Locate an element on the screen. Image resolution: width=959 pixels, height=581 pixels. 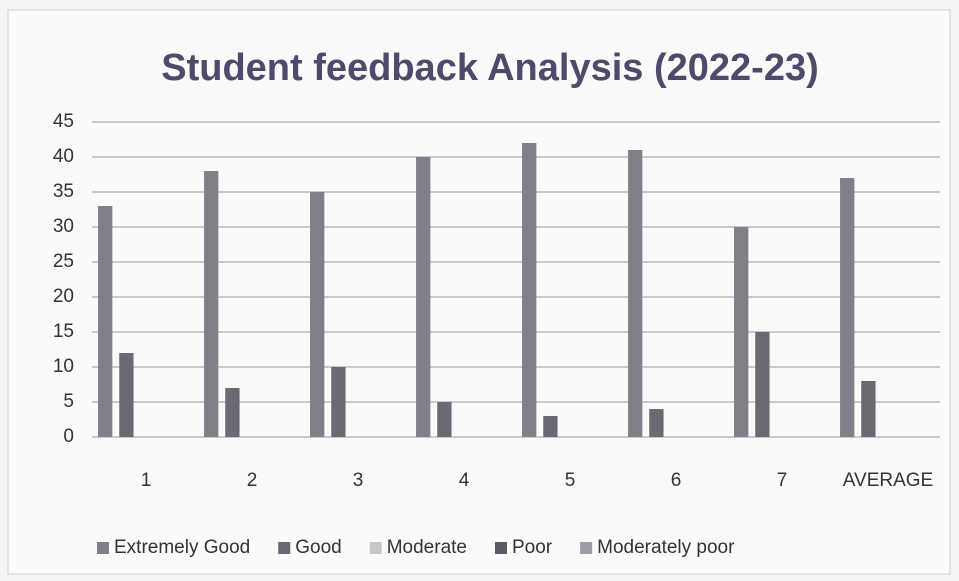
y-tick-label: 45 is located at coordinates (63, 121).